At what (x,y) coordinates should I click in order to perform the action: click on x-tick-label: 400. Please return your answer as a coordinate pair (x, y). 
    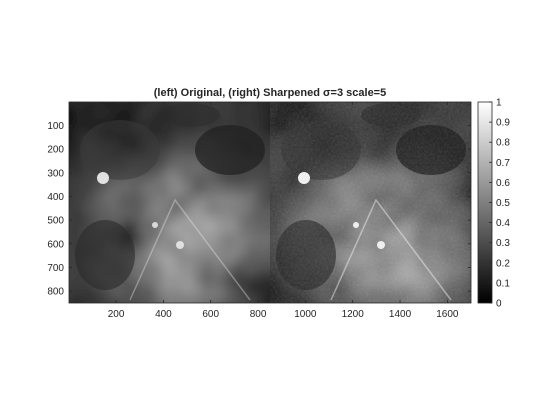
    Looking at the image, I should click on (163, 314).